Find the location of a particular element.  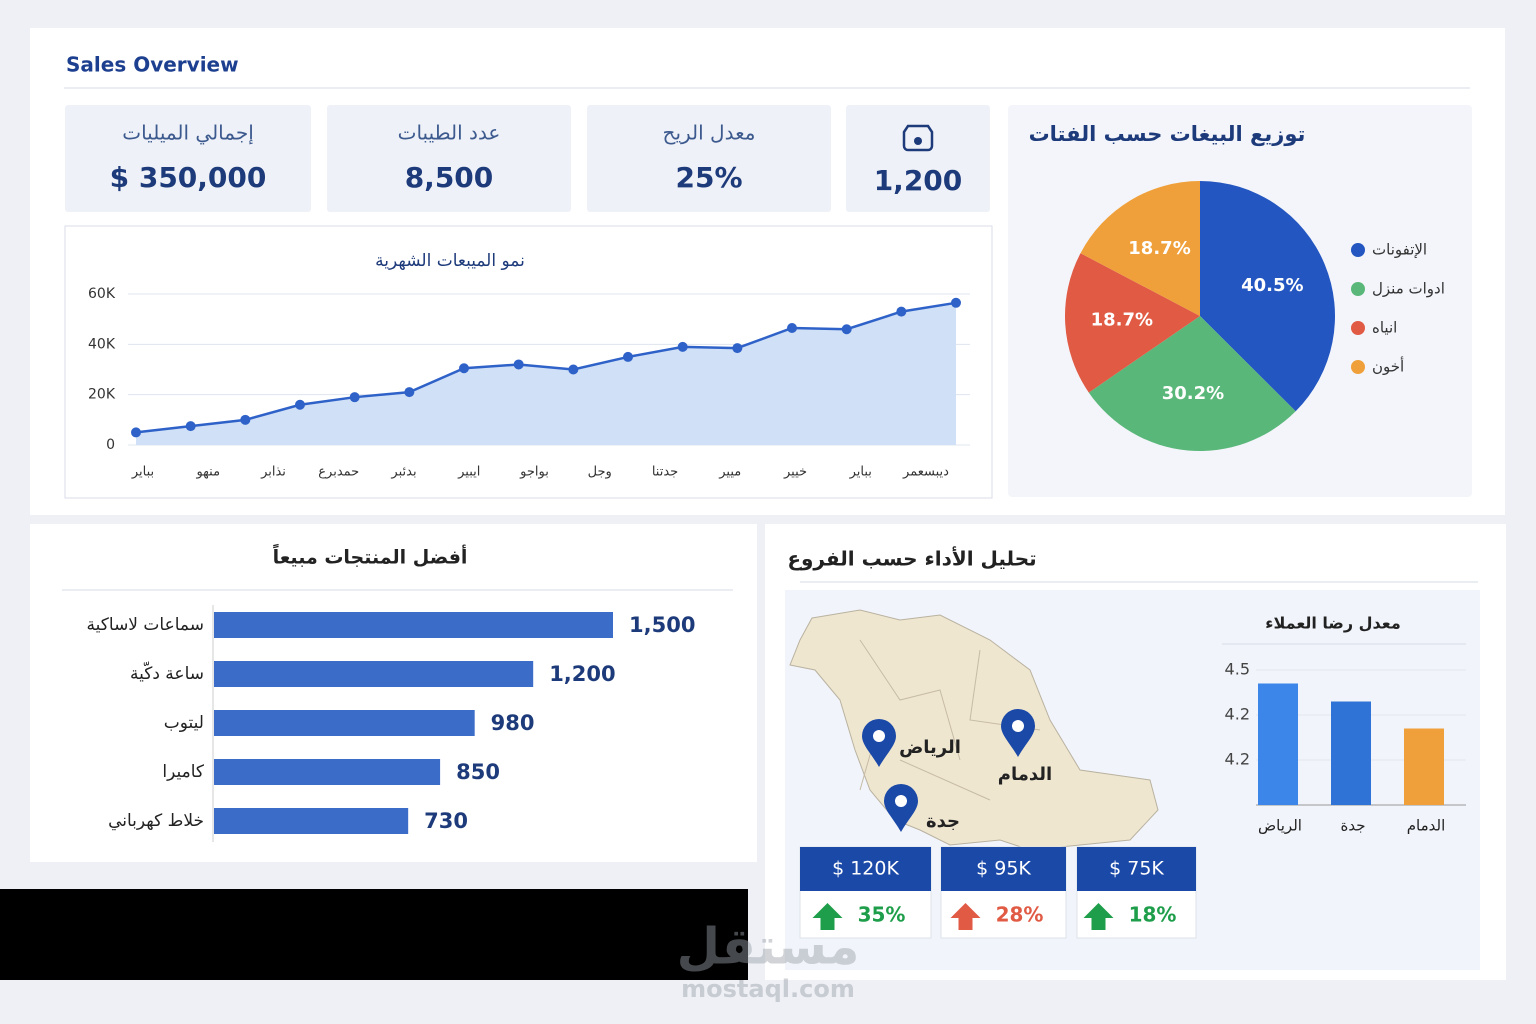

value-label: 850 is located at coordinates (478, 772).